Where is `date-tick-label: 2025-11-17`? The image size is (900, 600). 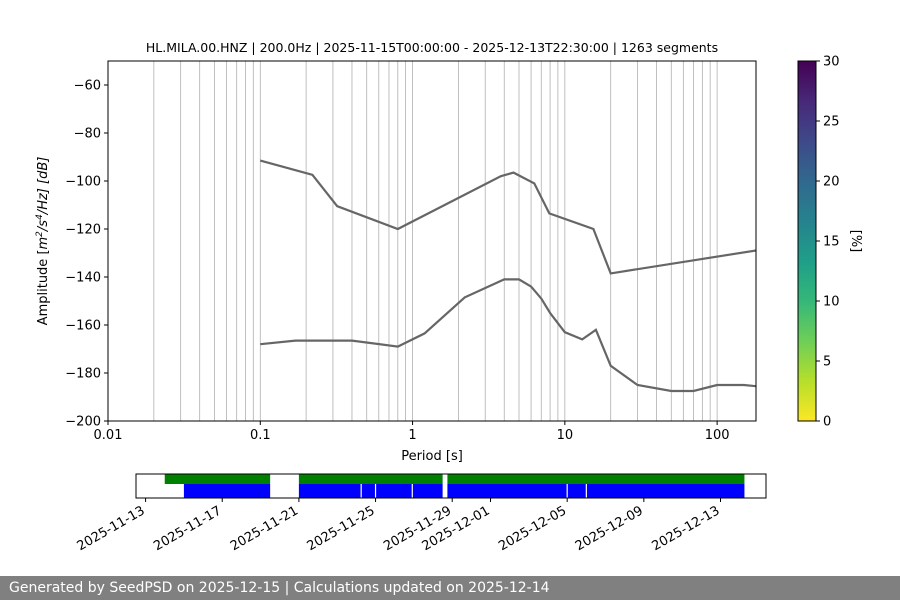 date-tick-label: 2025-11-17 is located at coordinates (187, 528).